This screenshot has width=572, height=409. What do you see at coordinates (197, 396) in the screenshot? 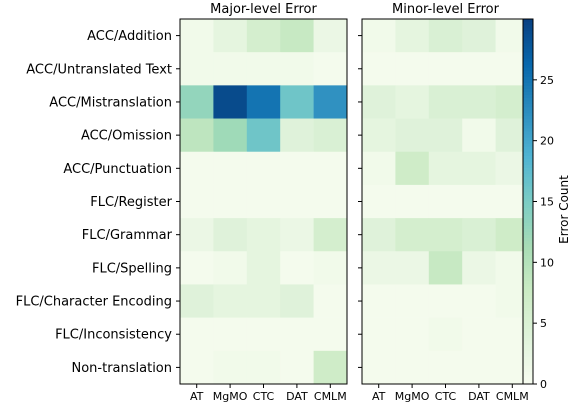
I see `x-tick-label-at: AT` at bounding box center [197, 396].